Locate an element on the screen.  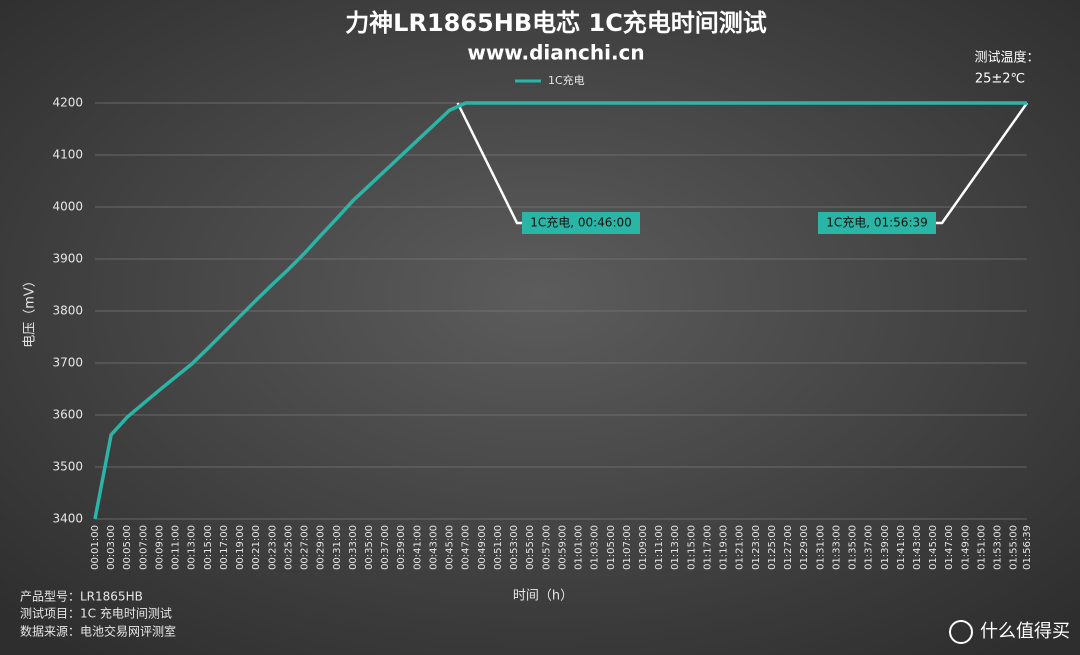
x-tick-label: 00:07:00 is located at coordinates (143, 547).